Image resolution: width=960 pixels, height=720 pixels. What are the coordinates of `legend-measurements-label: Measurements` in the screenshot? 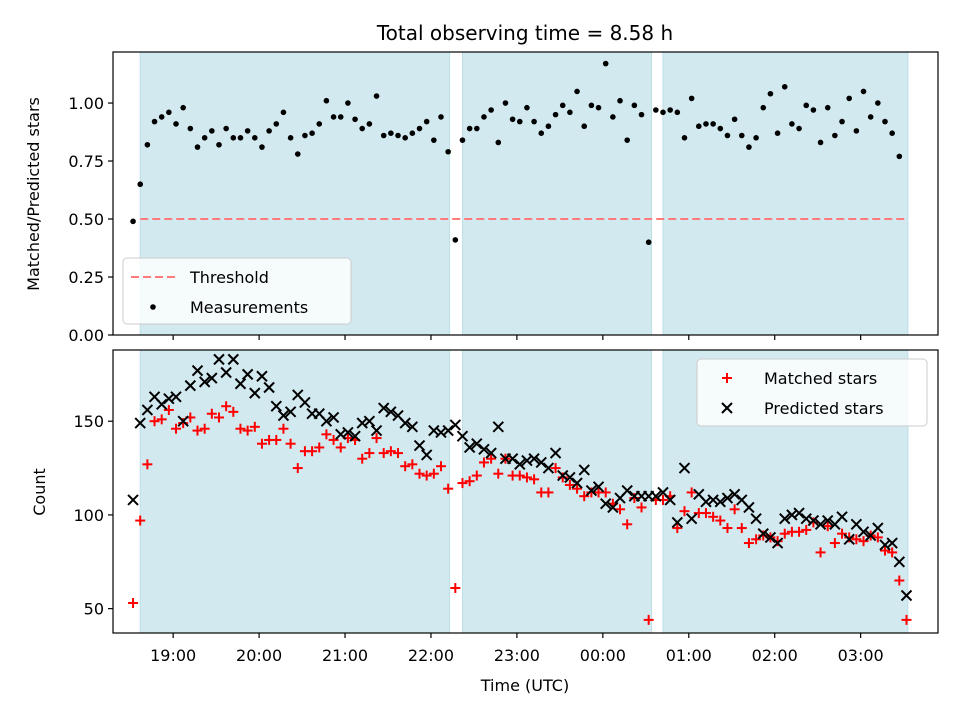 It's located at (249, 307).